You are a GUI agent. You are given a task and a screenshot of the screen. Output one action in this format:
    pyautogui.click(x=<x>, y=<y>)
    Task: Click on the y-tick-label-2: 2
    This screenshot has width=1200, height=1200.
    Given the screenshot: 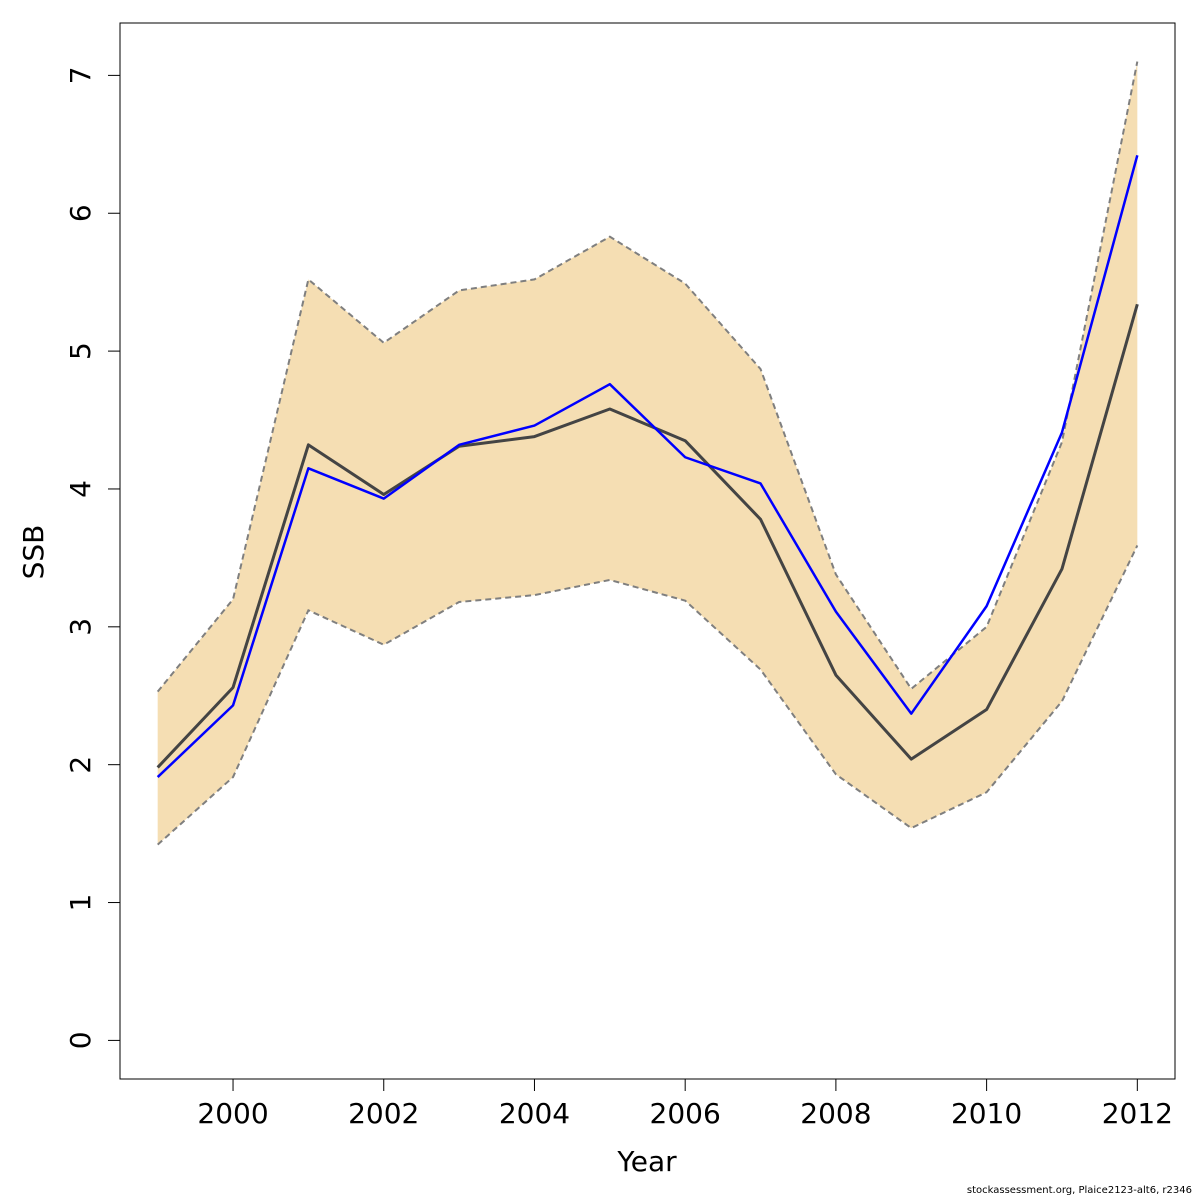 What is the action you would take?
    pyautogui.click(x=80, y=765)
    